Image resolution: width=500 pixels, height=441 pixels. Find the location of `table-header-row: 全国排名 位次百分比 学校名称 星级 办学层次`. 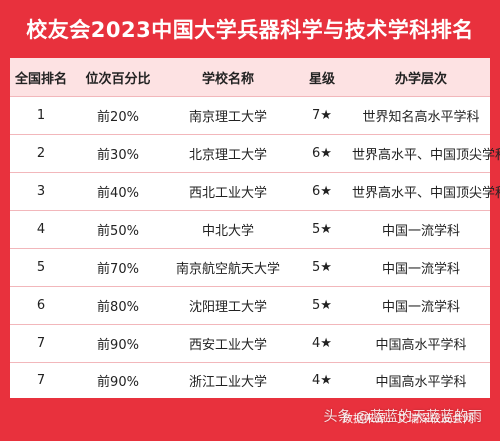

table-header-row: 全国排名 位次百分比 学校名称 星级 办学层次 is located at coordinates (250, 77).